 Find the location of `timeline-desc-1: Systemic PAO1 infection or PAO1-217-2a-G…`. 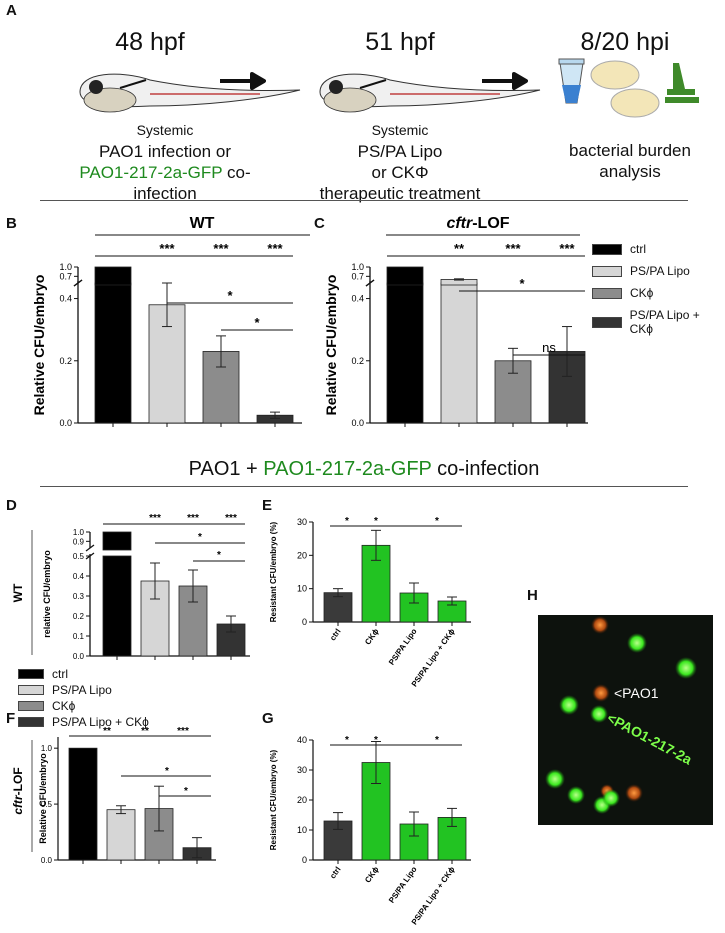

timeline-desc-1: Systemic PAO1 infection or PAO1-217-2a-G… is located at coordinates (165, 162).